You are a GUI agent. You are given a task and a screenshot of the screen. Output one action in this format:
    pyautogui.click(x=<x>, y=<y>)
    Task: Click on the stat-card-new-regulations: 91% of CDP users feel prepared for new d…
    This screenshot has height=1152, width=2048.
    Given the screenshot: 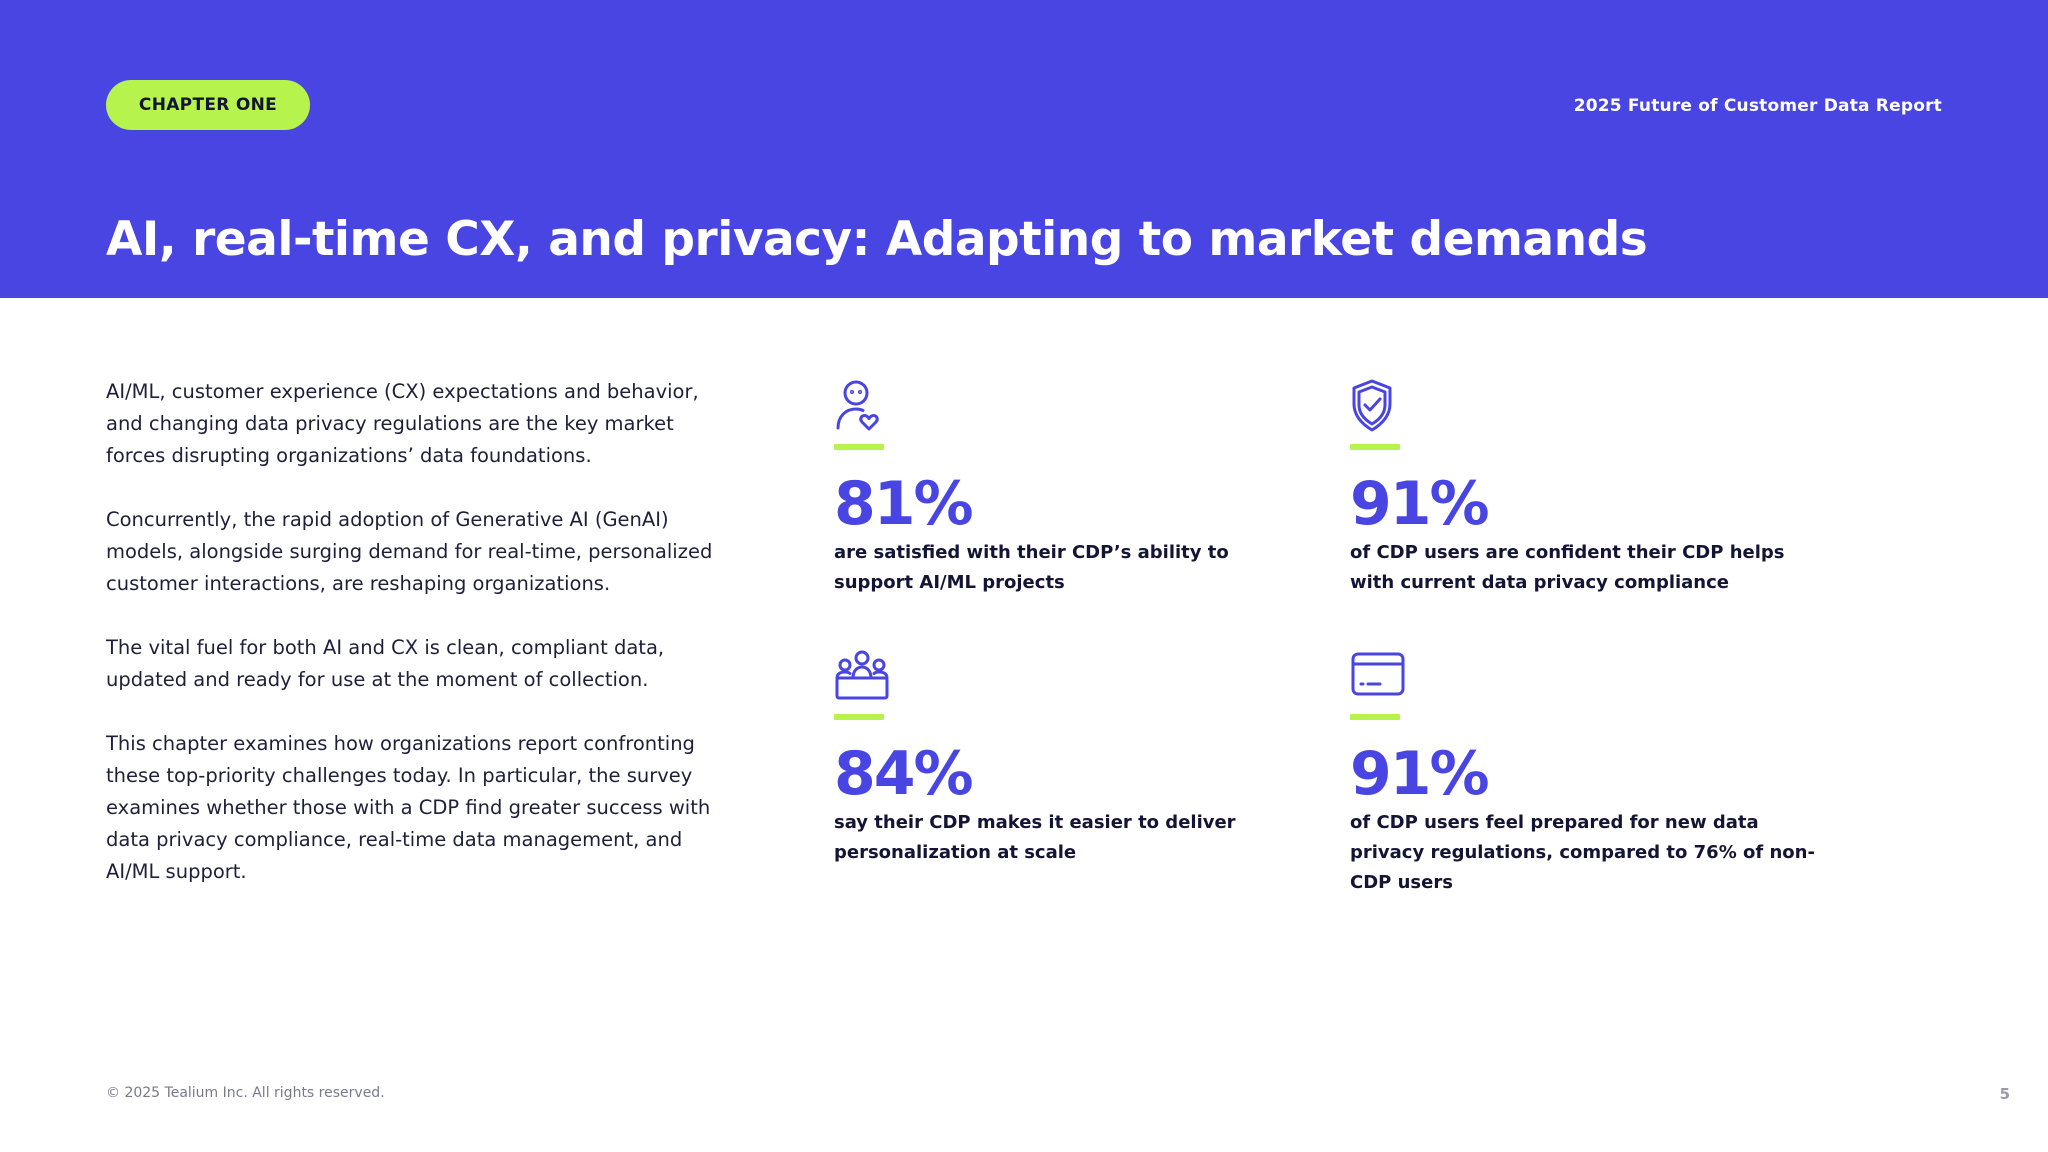 What is the action you would take?
    pyautogui.click(x=1590, y=773)
    